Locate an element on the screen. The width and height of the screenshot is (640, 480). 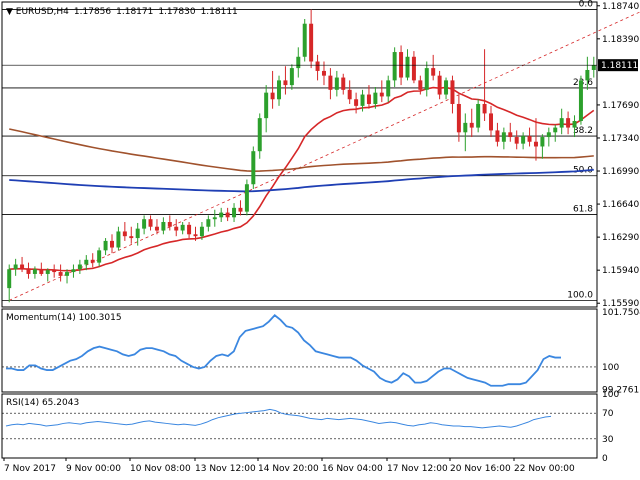
y-tick-label: 1.17690 is located at coordinates (620, 106).